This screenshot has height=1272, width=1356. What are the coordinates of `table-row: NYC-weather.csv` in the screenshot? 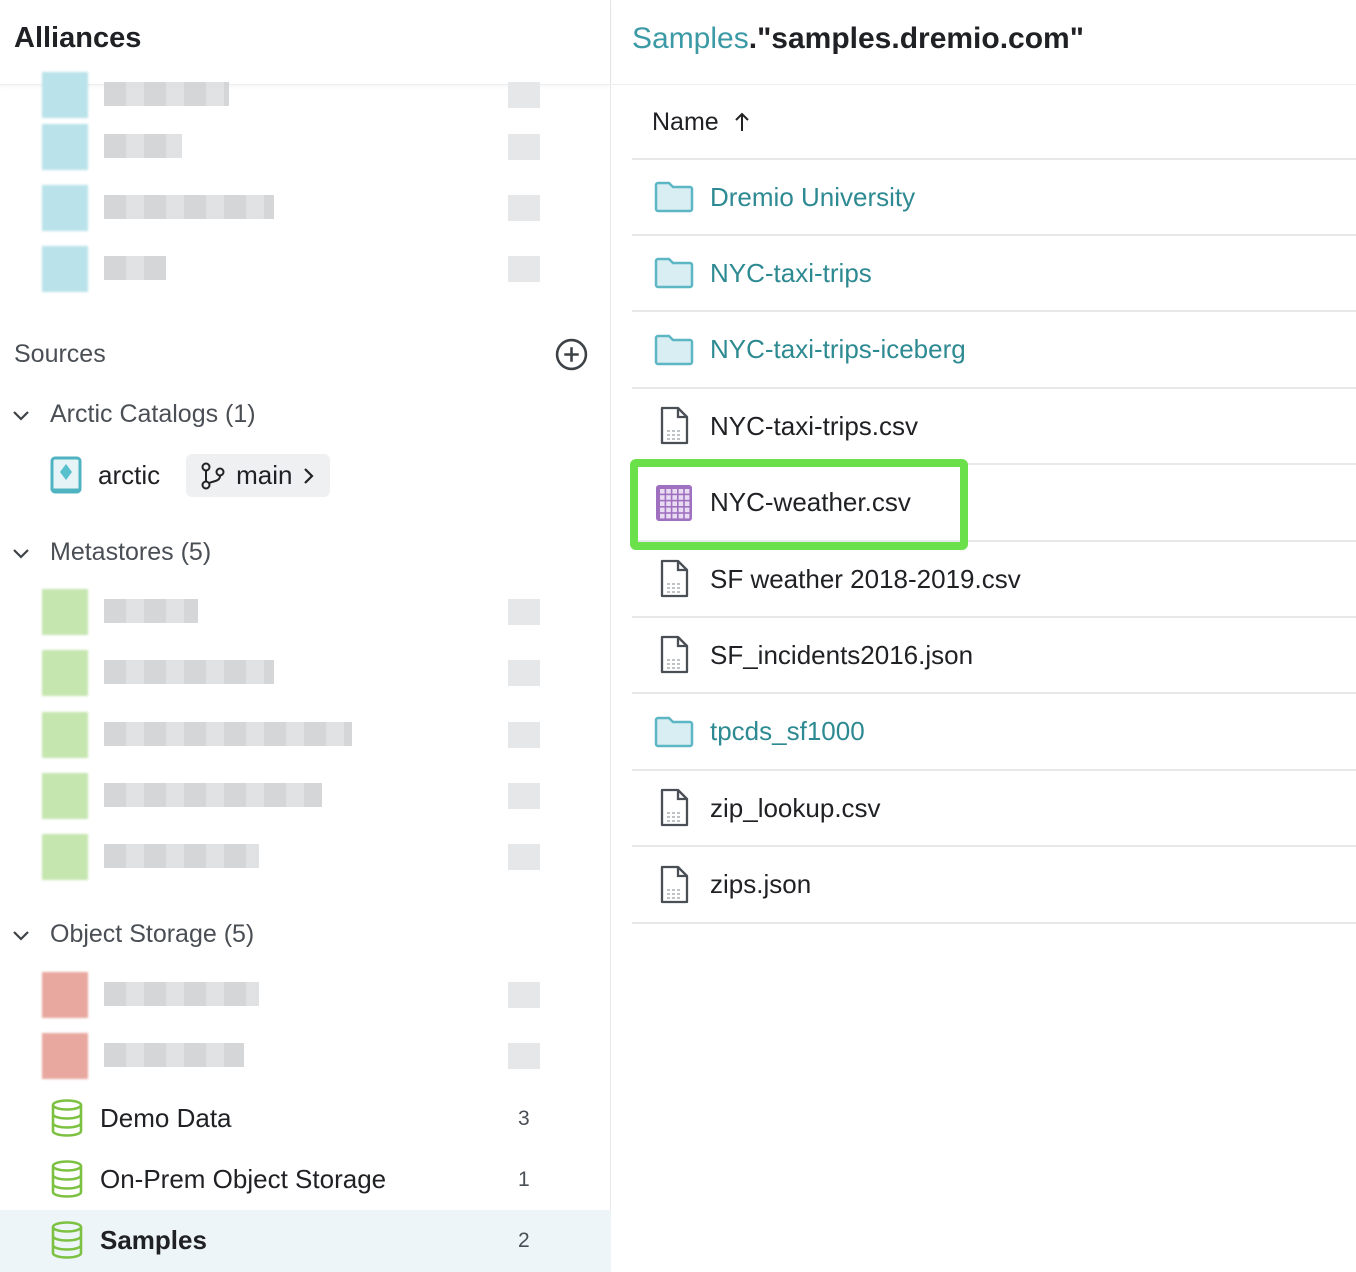 It's located at (994, 504).